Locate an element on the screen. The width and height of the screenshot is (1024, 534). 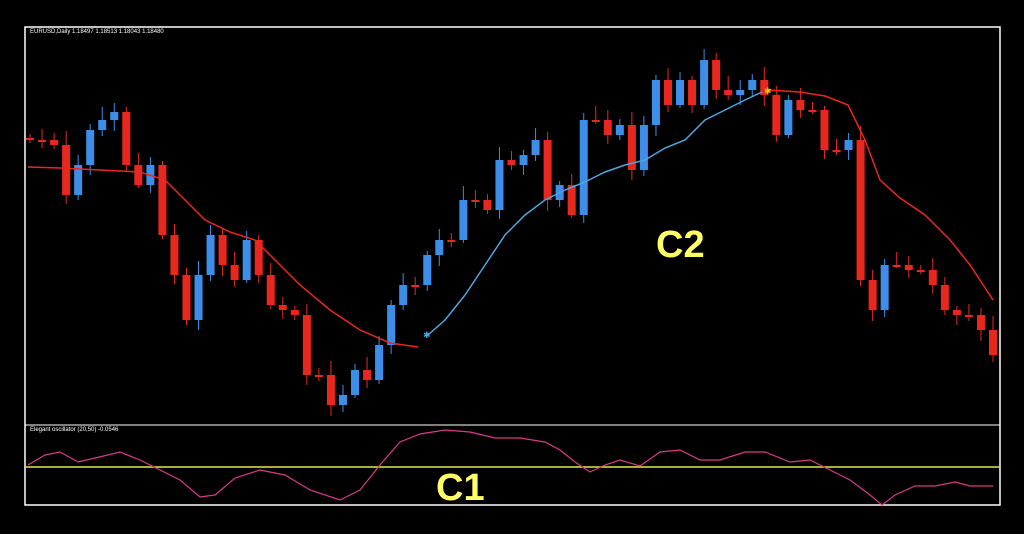
indicator-label: Elegant oscillator (20,50) -0.0546 is located at coordinates (74, 430).